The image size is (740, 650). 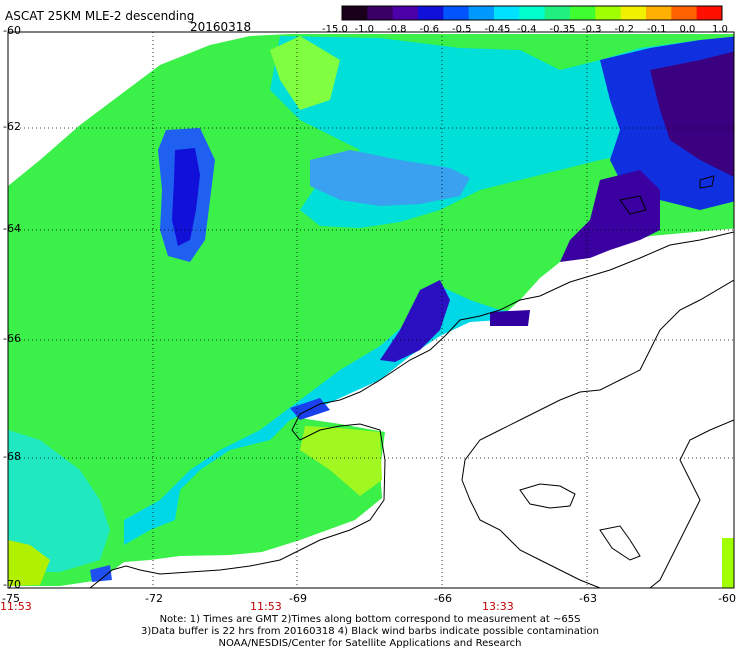 What do you see at coordinates (727, 598) in the screenshot?
I see `longitude-label: -60` at bounding box center [727, 598].